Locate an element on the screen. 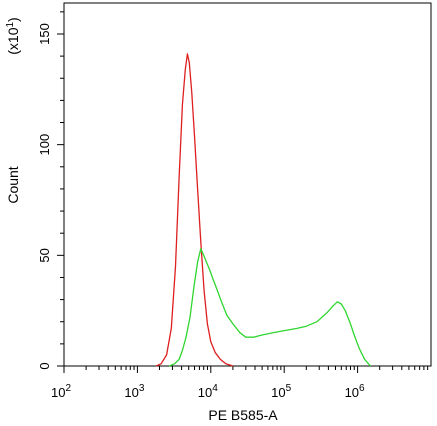 The image size is (437, 426). x-tick-label: 10² is located at coordinates (61, 391).